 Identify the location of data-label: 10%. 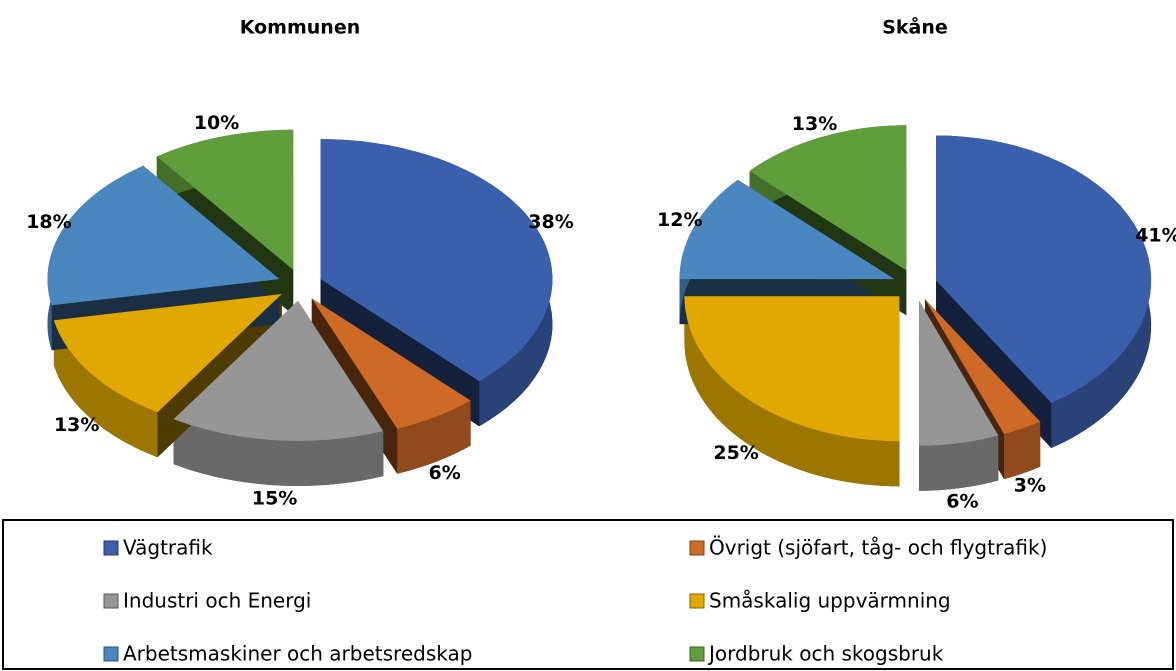
(216, 123).